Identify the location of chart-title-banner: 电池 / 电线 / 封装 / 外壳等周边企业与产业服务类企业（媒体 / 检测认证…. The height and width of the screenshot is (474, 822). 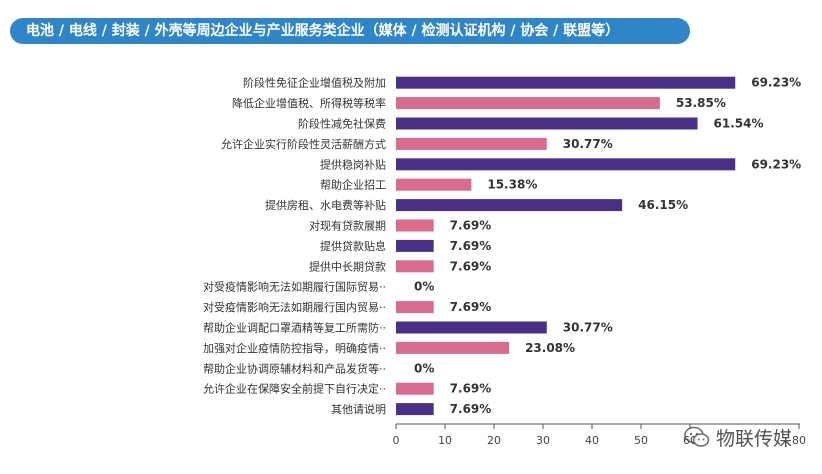
(350, 31).